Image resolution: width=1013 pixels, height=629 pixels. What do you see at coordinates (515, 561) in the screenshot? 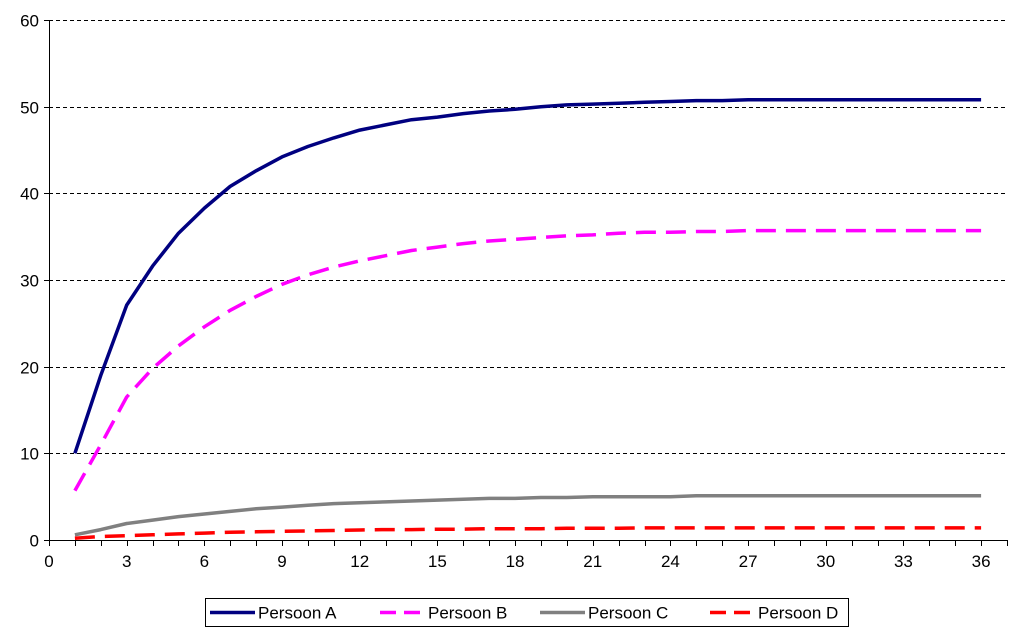
I see `x-tick-label: 18` at bounding box center [515, 561].